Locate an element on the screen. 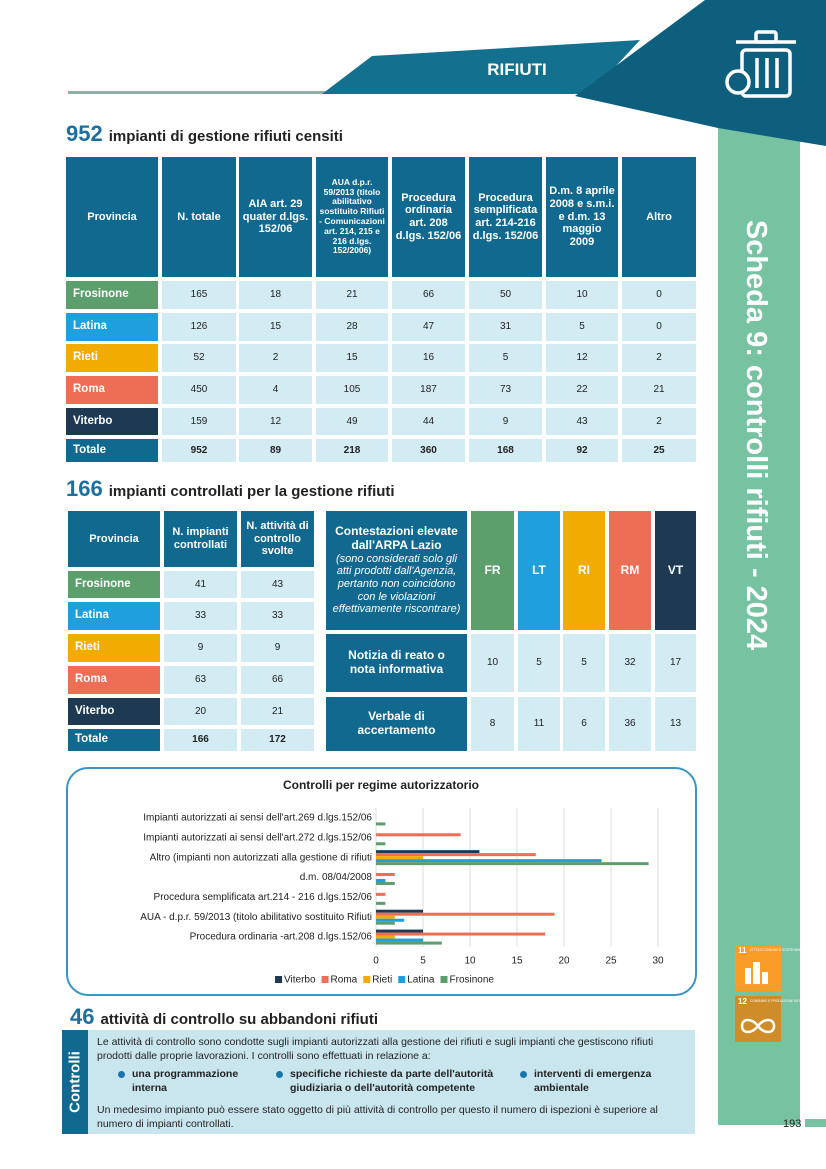  chart-frame is located at coordinates (381, 881).